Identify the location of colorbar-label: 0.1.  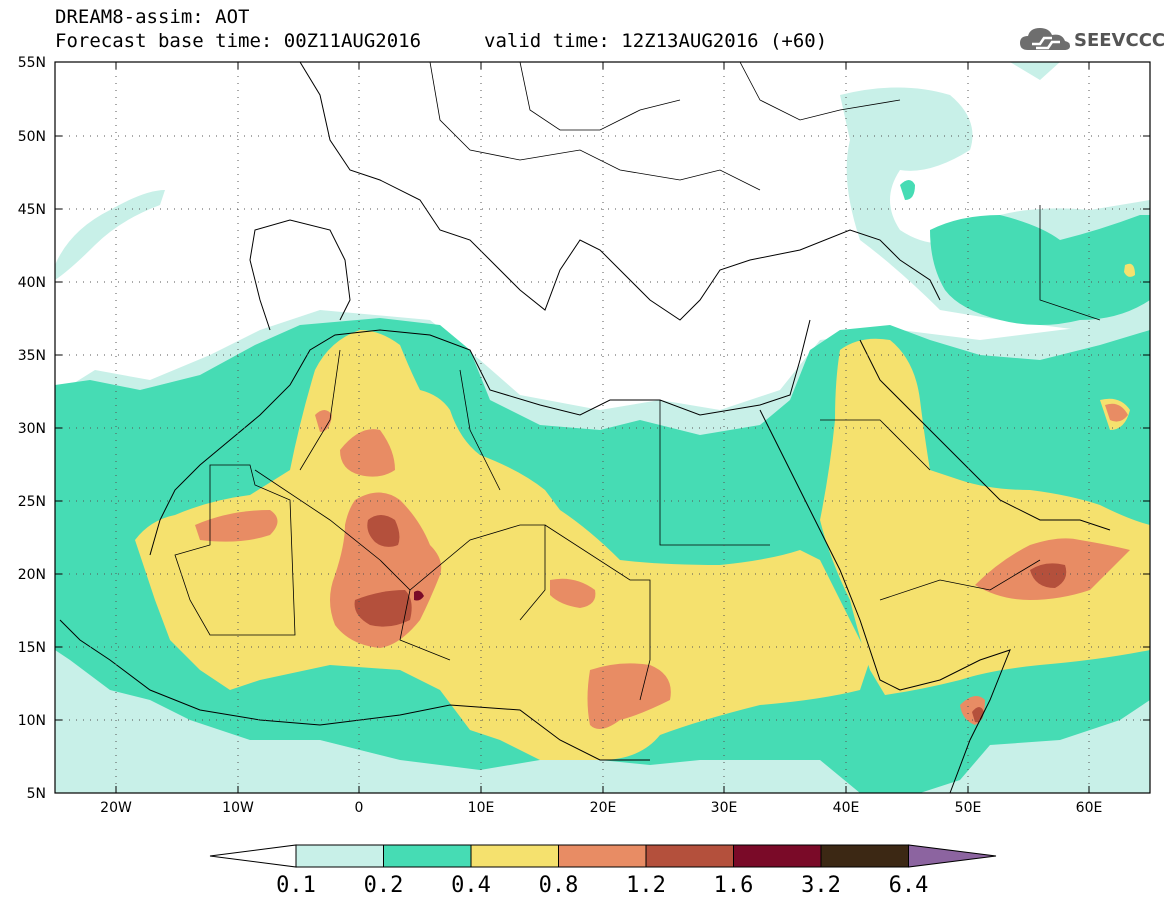
(296, 885).